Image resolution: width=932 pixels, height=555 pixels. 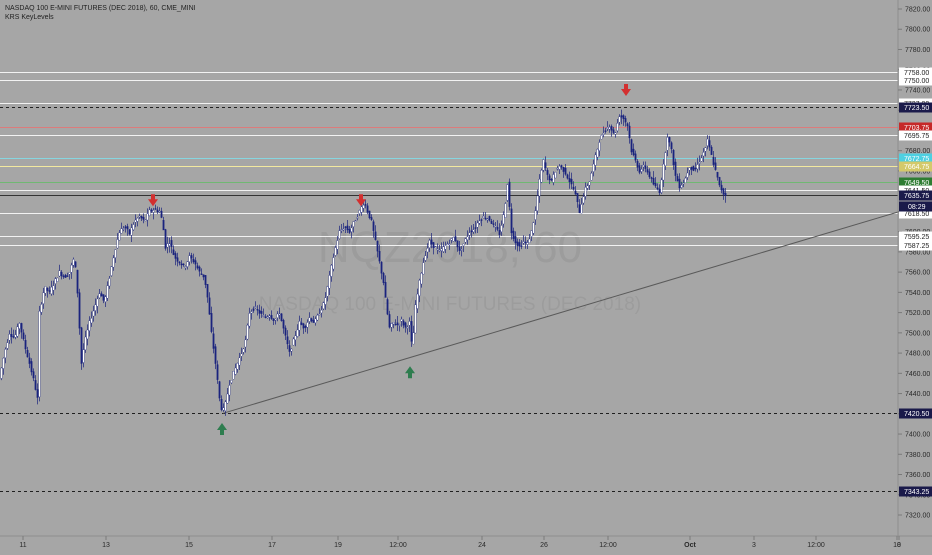 What do you see at coordinates (482, 545) in the screenshot?
I see `x-tick-label: 24` at bounding box center [482, 545].